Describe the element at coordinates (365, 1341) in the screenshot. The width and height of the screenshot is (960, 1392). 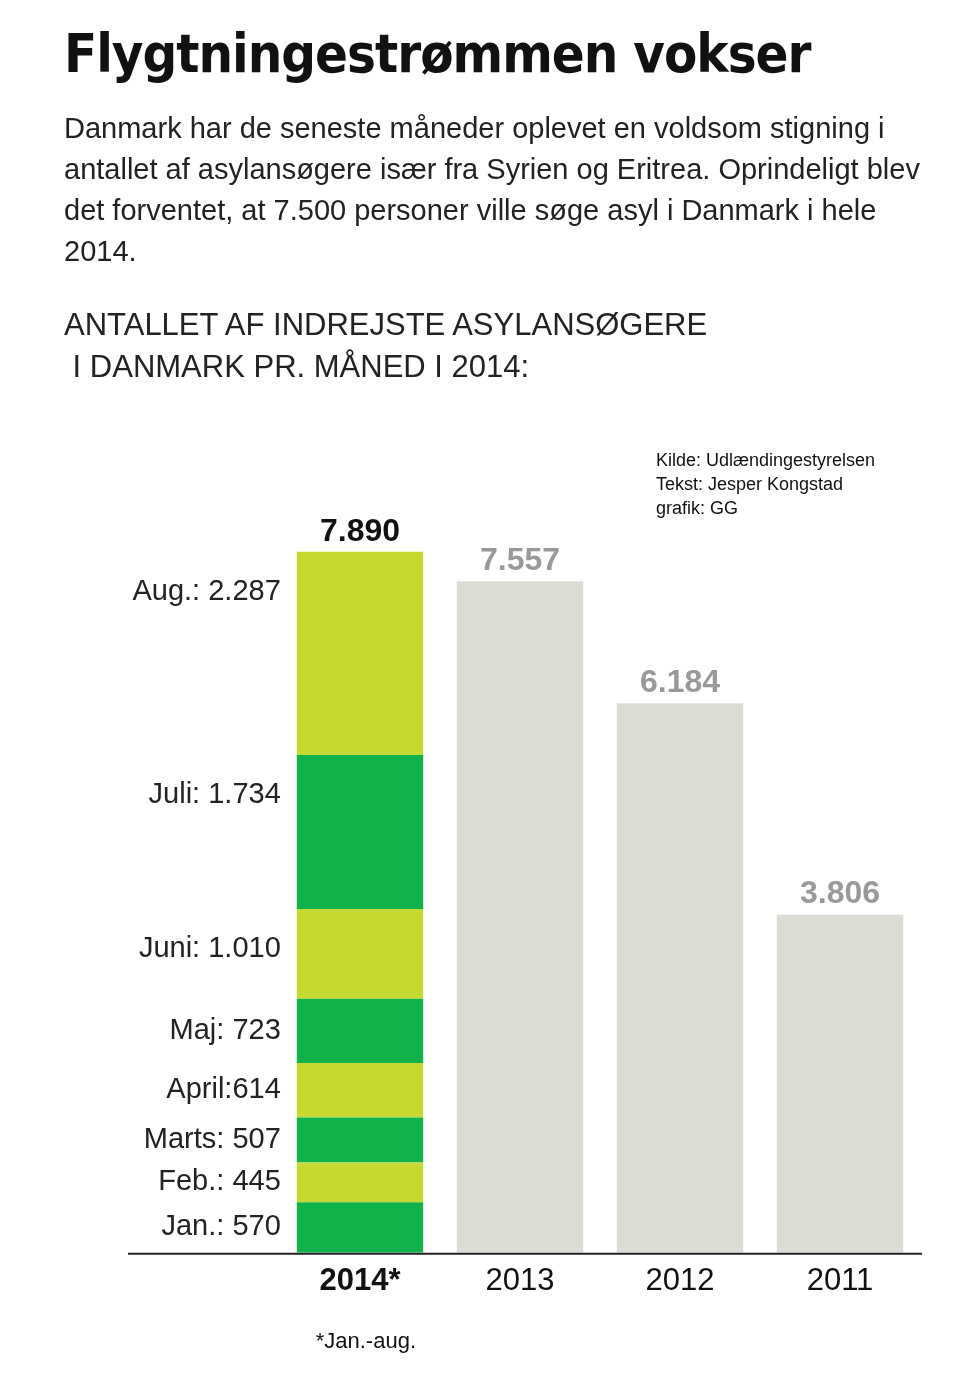
I see `text: *Jan.-aug.` at that location.